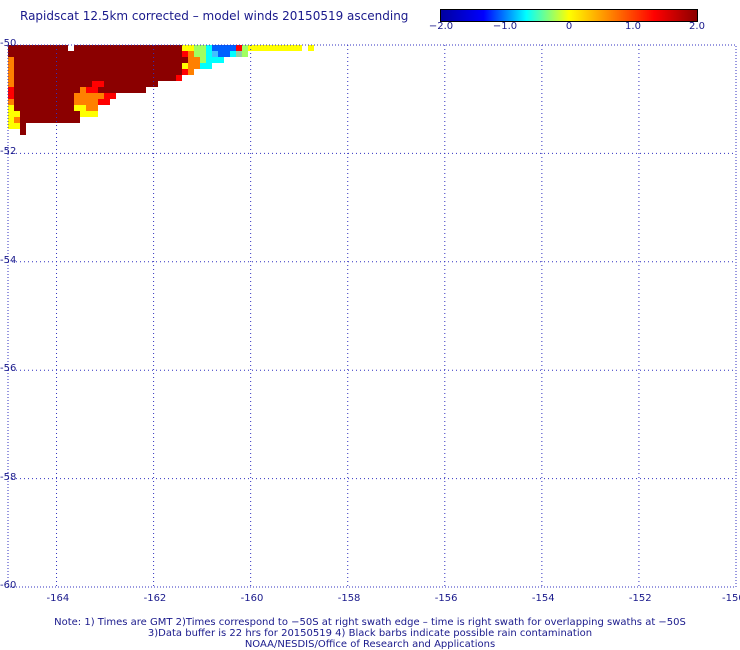 The image size is (740, 650). What do you see at coordinates (8, 585) in the screenshot?
I see `latitude-tick-label: -60` at bounding box center [8, 585].